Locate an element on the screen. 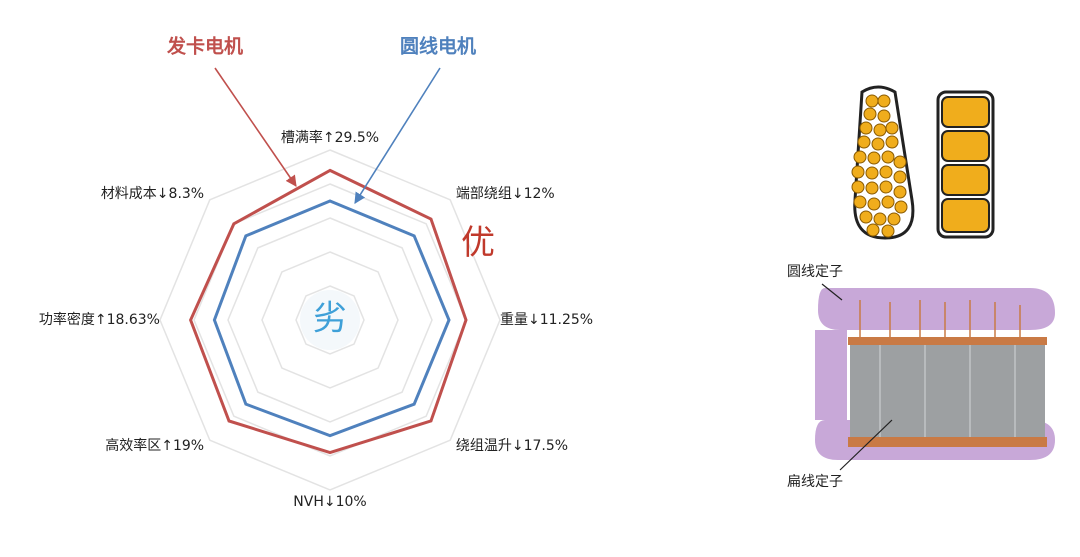  axis-label: 端部绕组↓12% is located at coordinates (505, 194).